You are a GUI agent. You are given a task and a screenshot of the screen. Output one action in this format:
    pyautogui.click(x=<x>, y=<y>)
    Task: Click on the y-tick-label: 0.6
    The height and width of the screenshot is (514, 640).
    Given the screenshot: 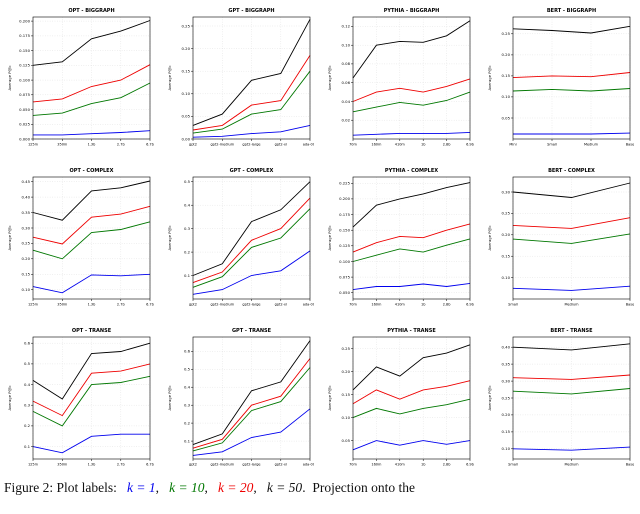 What is the action you would take?
    pyautogui.click(x=27, y=343)
    